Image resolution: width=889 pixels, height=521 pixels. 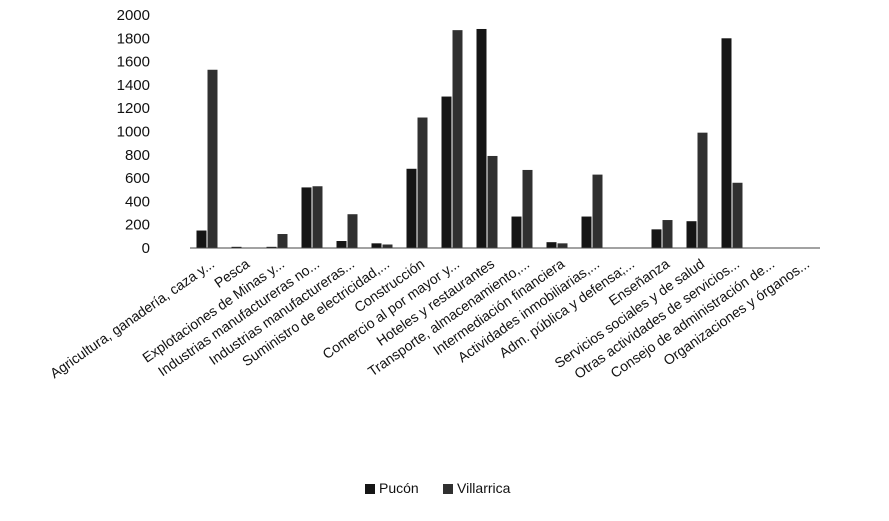 What do you see at coordinates (370, 489) in the screenshot?
I see `legend-swatch-pucon` at bounding box center [370, 489].